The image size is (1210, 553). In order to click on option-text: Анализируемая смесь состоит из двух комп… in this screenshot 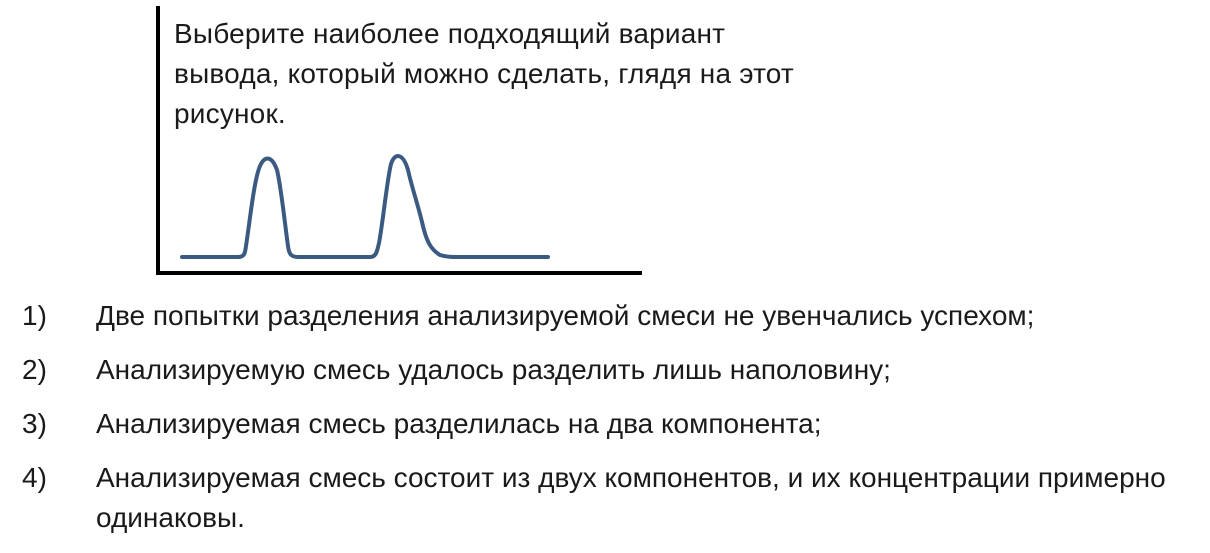, I will do `click(631, 497)`.